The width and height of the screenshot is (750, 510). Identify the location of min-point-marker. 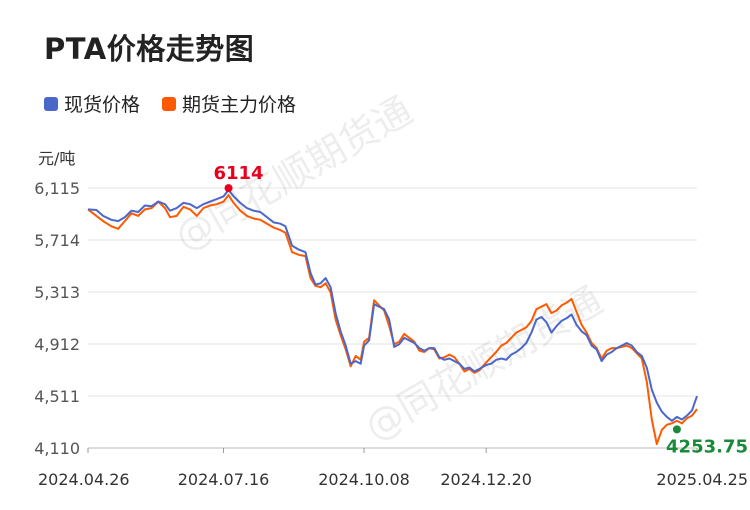
(676, 429).